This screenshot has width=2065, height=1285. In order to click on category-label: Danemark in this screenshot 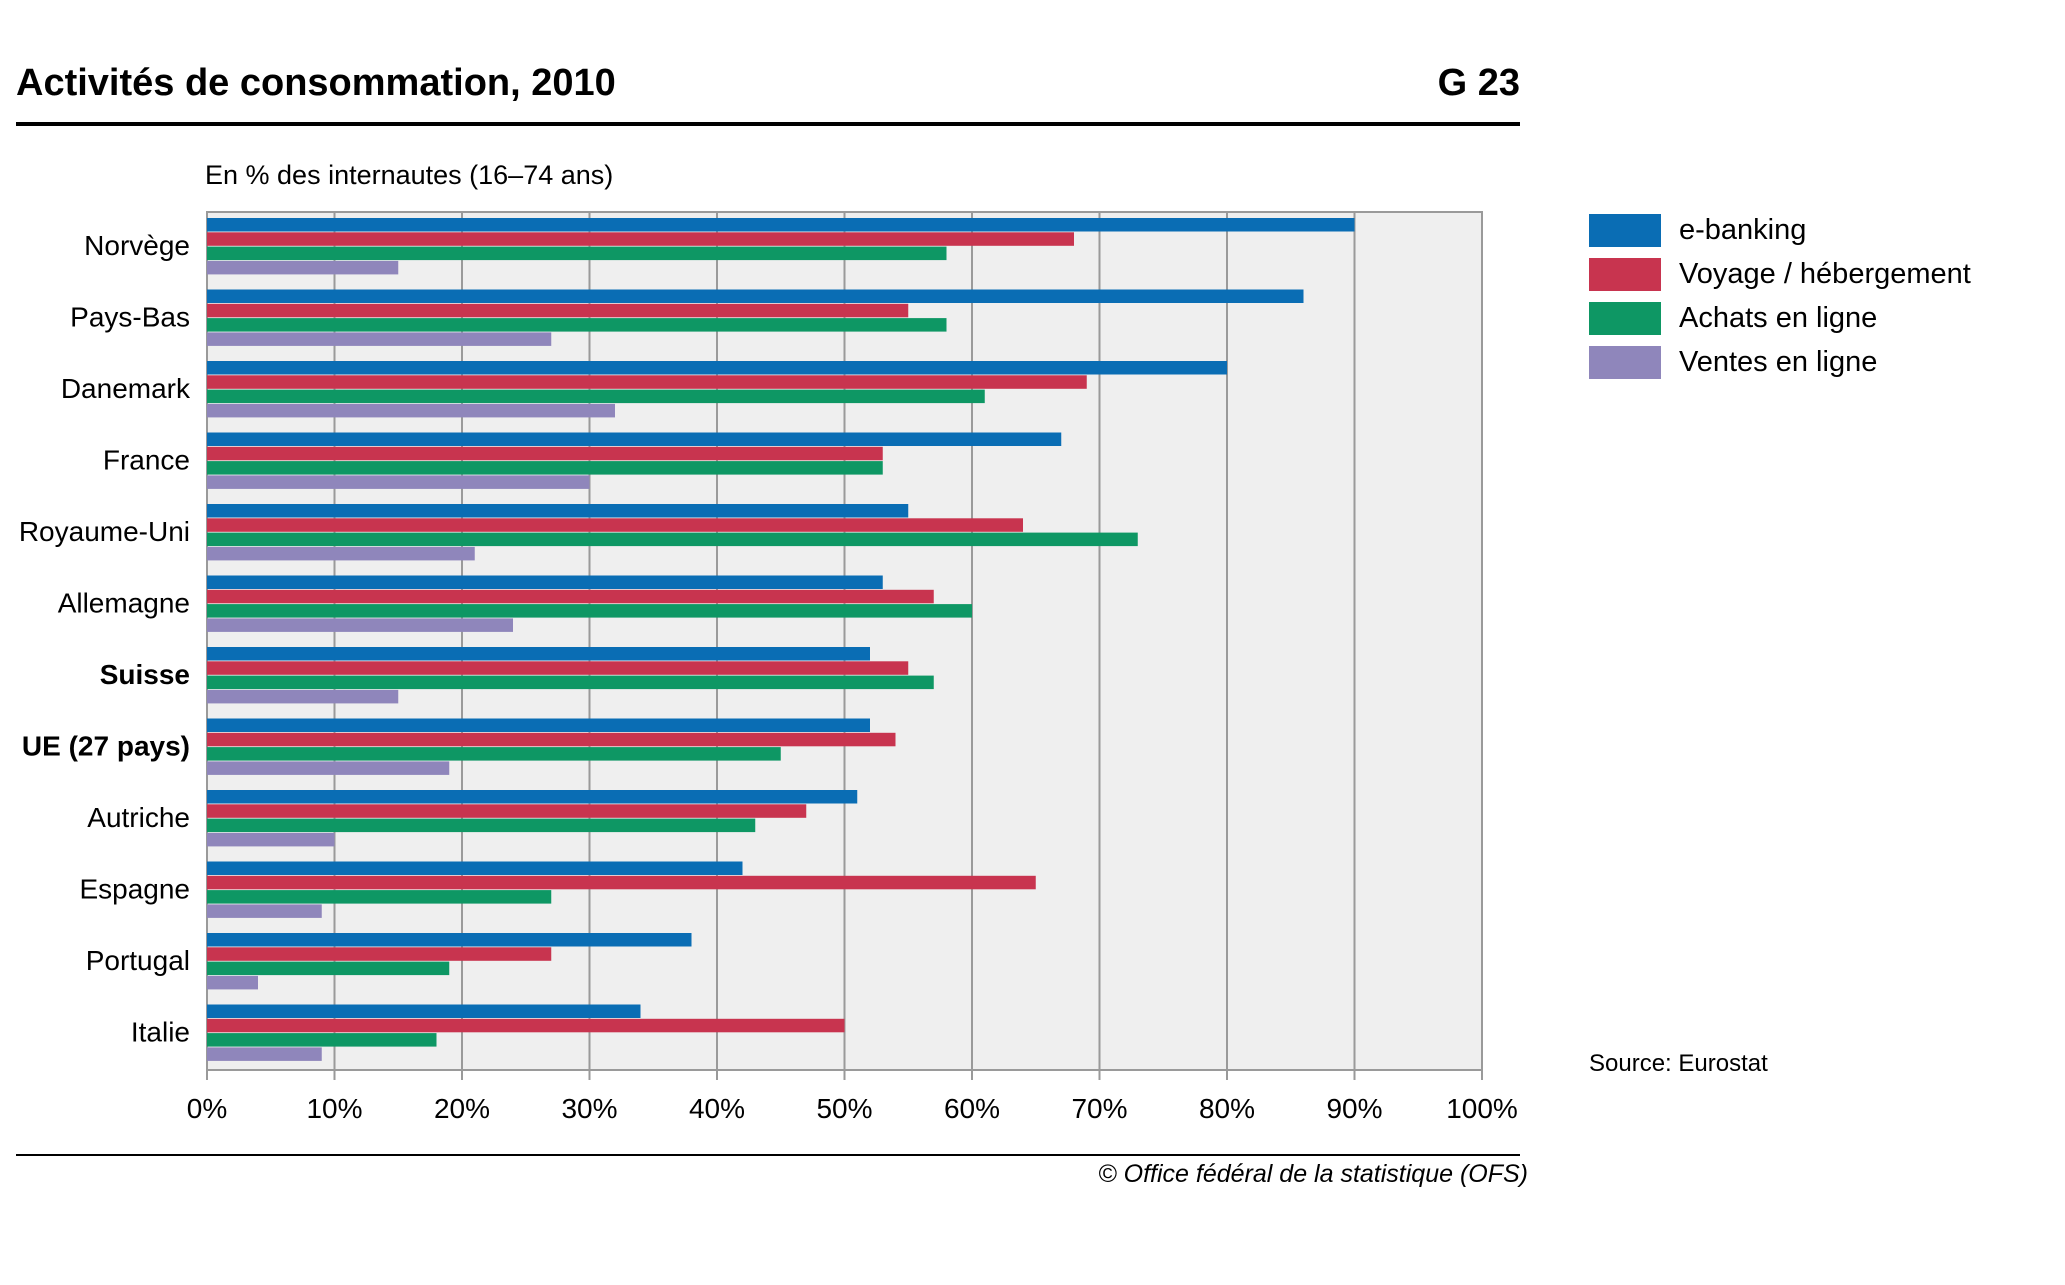, I will do `click(126, 388)`.